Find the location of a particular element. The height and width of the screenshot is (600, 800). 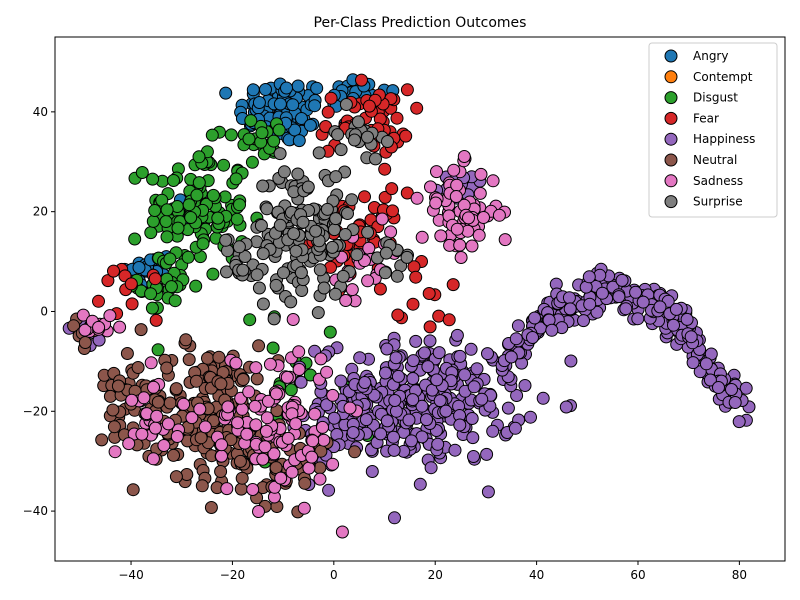

legend-item-angry: Angry is located at coordinates (696, 56).